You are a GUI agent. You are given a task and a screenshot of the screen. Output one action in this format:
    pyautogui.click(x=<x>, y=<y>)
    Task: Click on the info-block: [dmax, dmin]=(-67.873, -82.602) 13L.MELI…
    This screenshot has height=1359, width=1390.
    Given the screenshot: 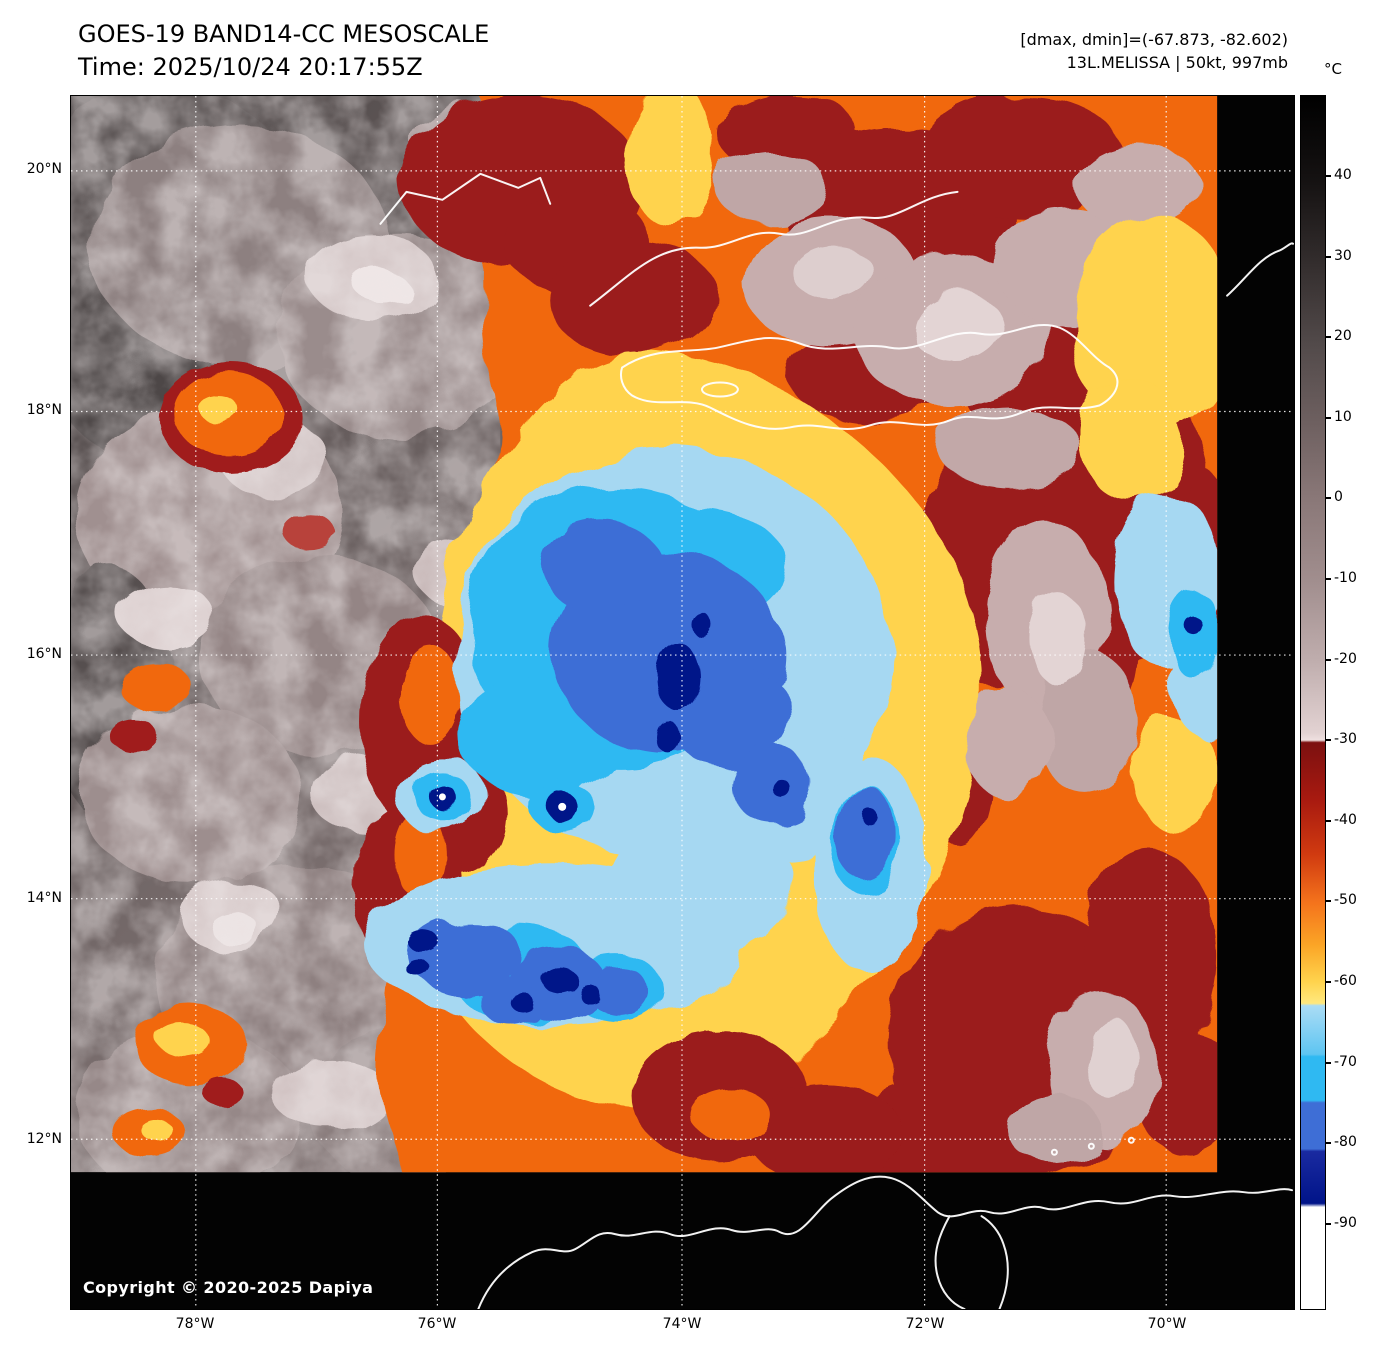 What is the action you would take?
    pyautogui.click(x=1154, y=51)
    